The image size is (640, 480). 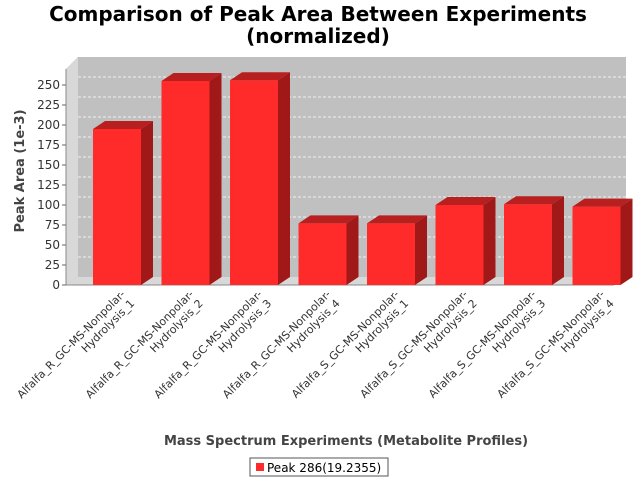 What do you see at coordinates (324, 468) in the screenshot?
I see `legend-entry: Peak 286(19.2355)` at bounding box center [324, 468].